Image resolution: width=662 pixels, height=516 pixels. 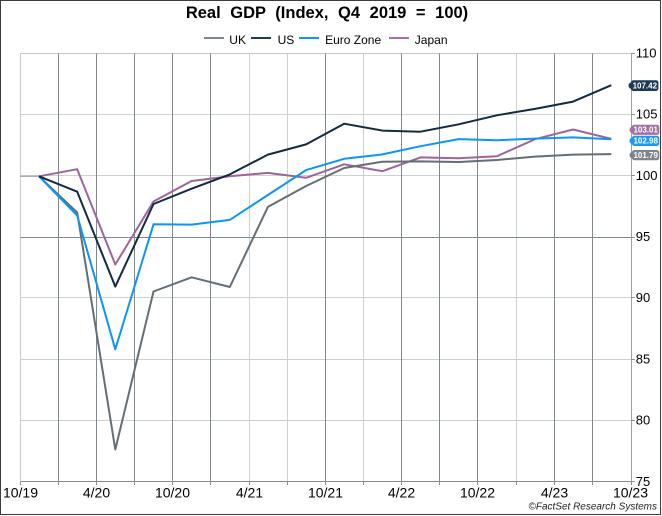 What do you see at coordinates (401, 492) in the screenshot?
I see `svg-text: 4/22` at bounding box center [401, 492].